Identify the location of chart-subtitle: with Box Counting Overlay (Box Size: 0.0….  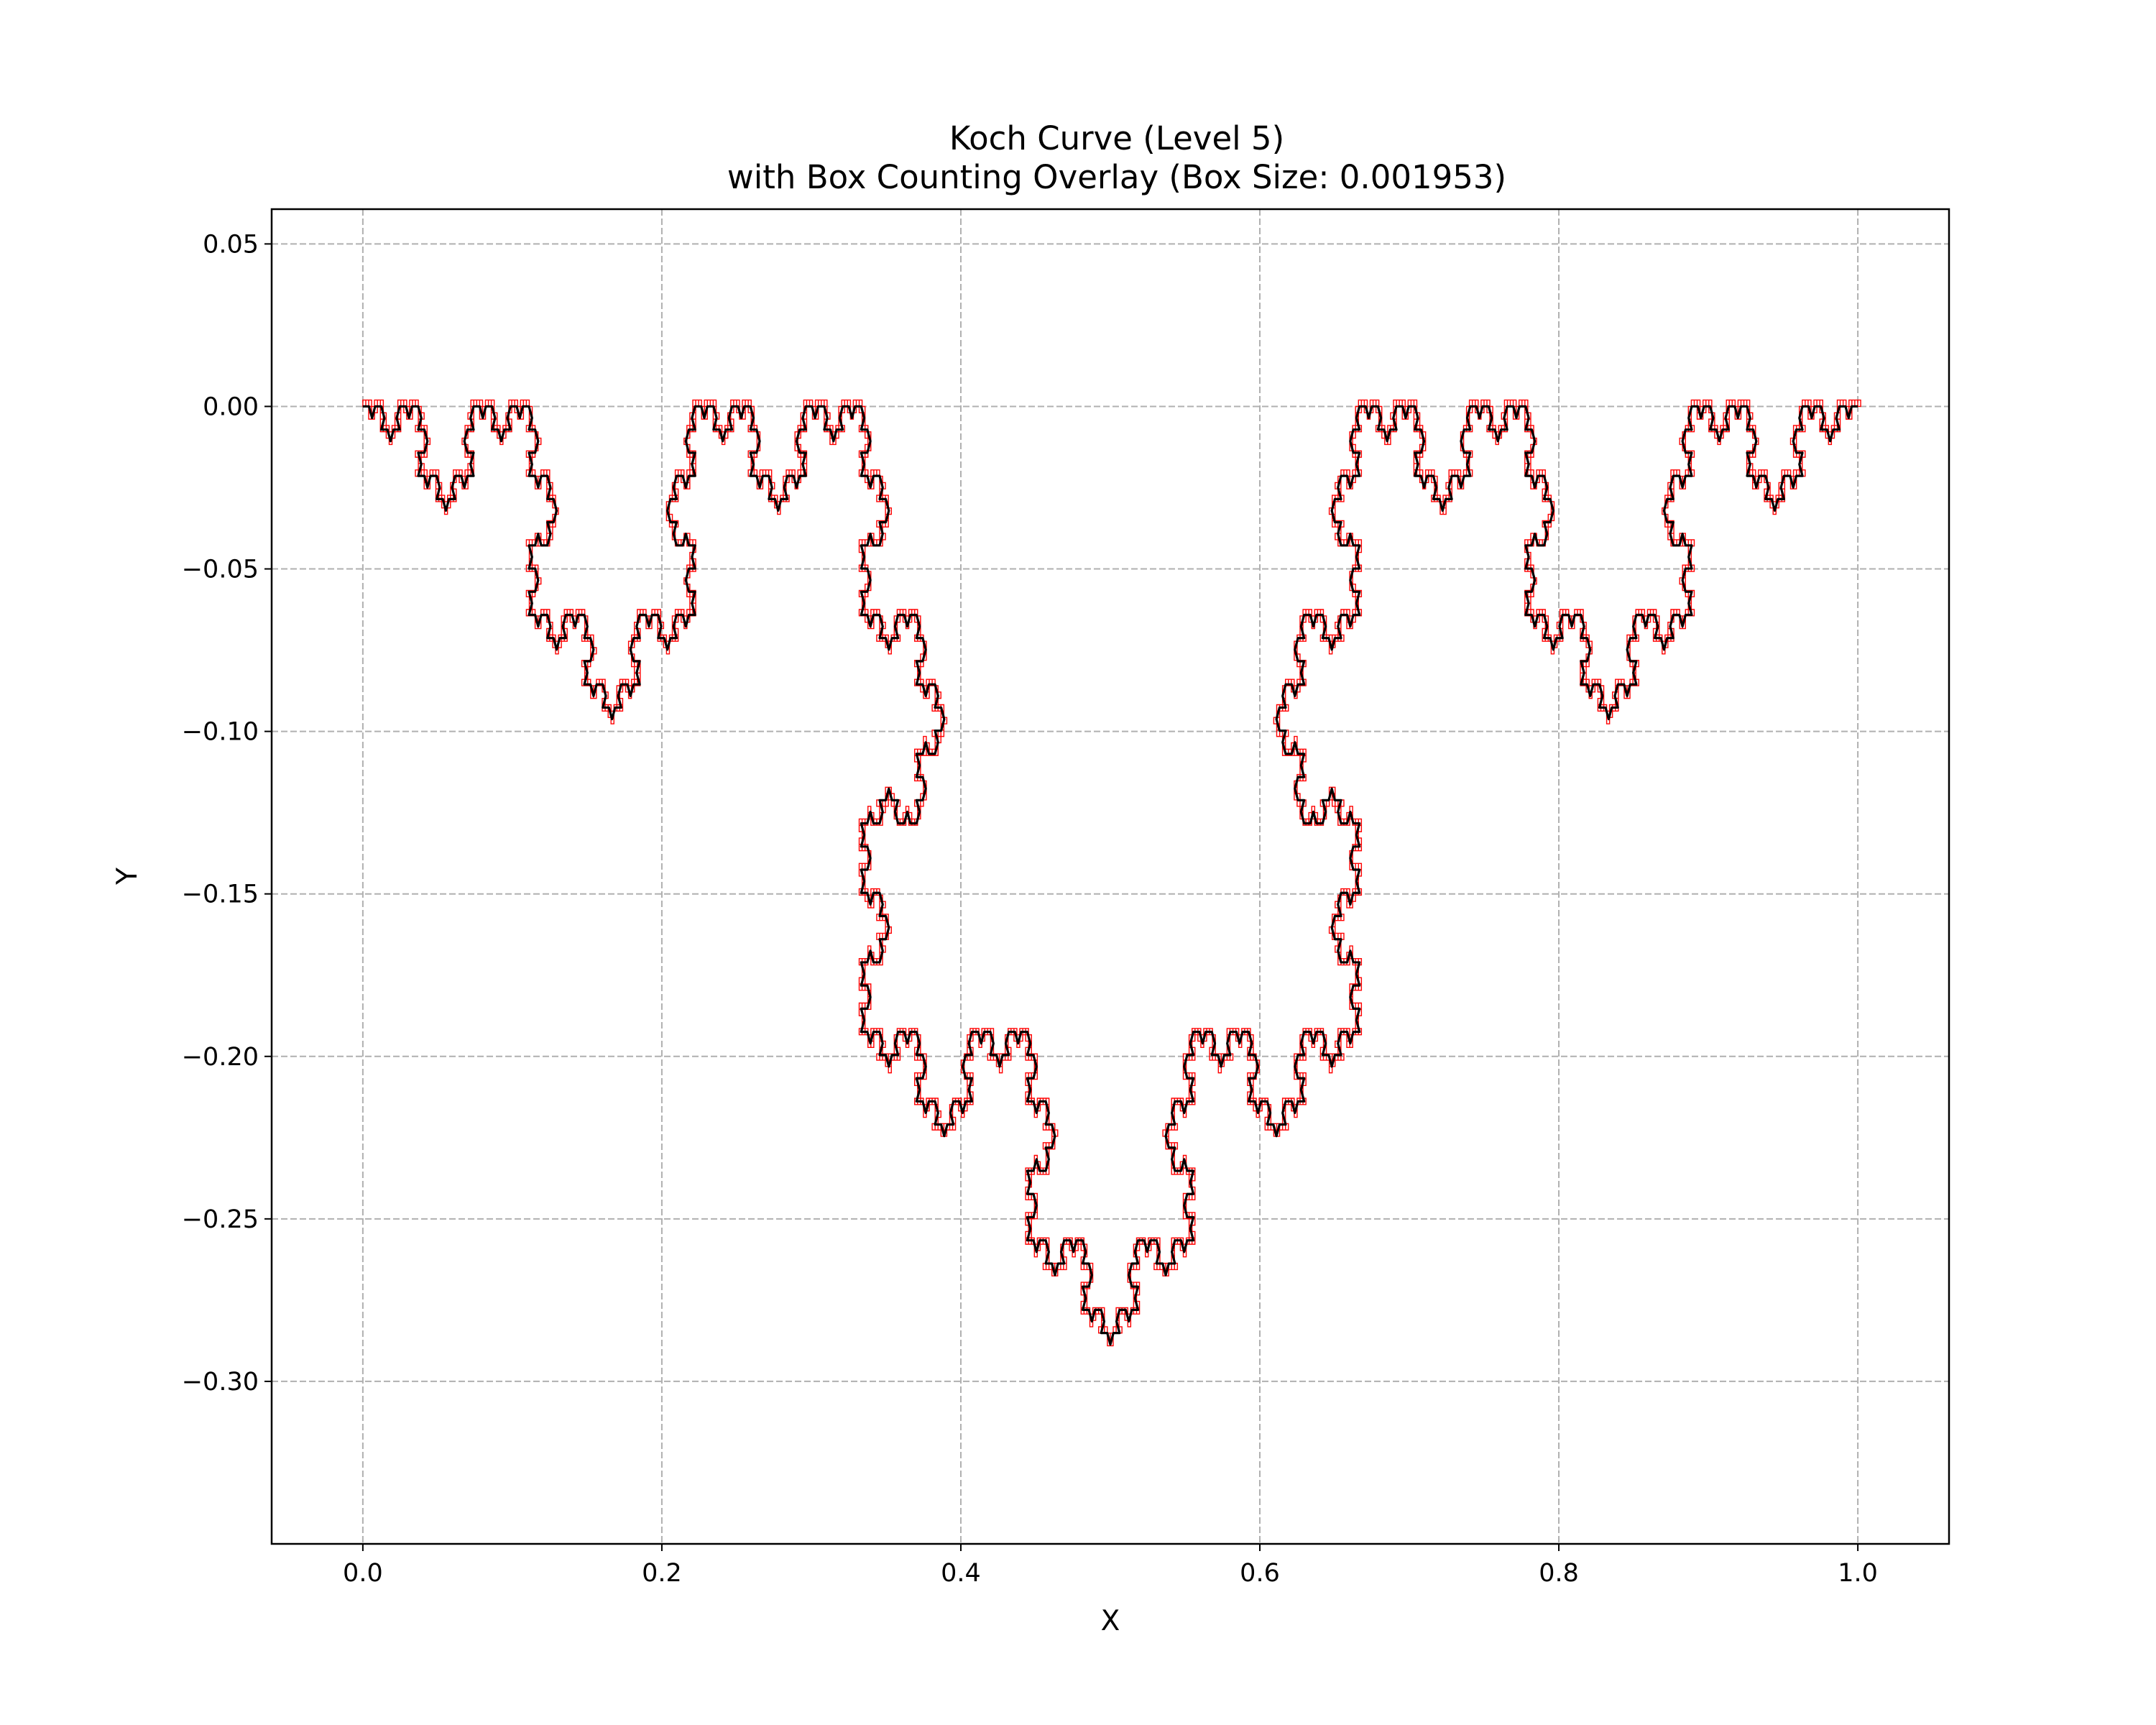
(1116, 177).